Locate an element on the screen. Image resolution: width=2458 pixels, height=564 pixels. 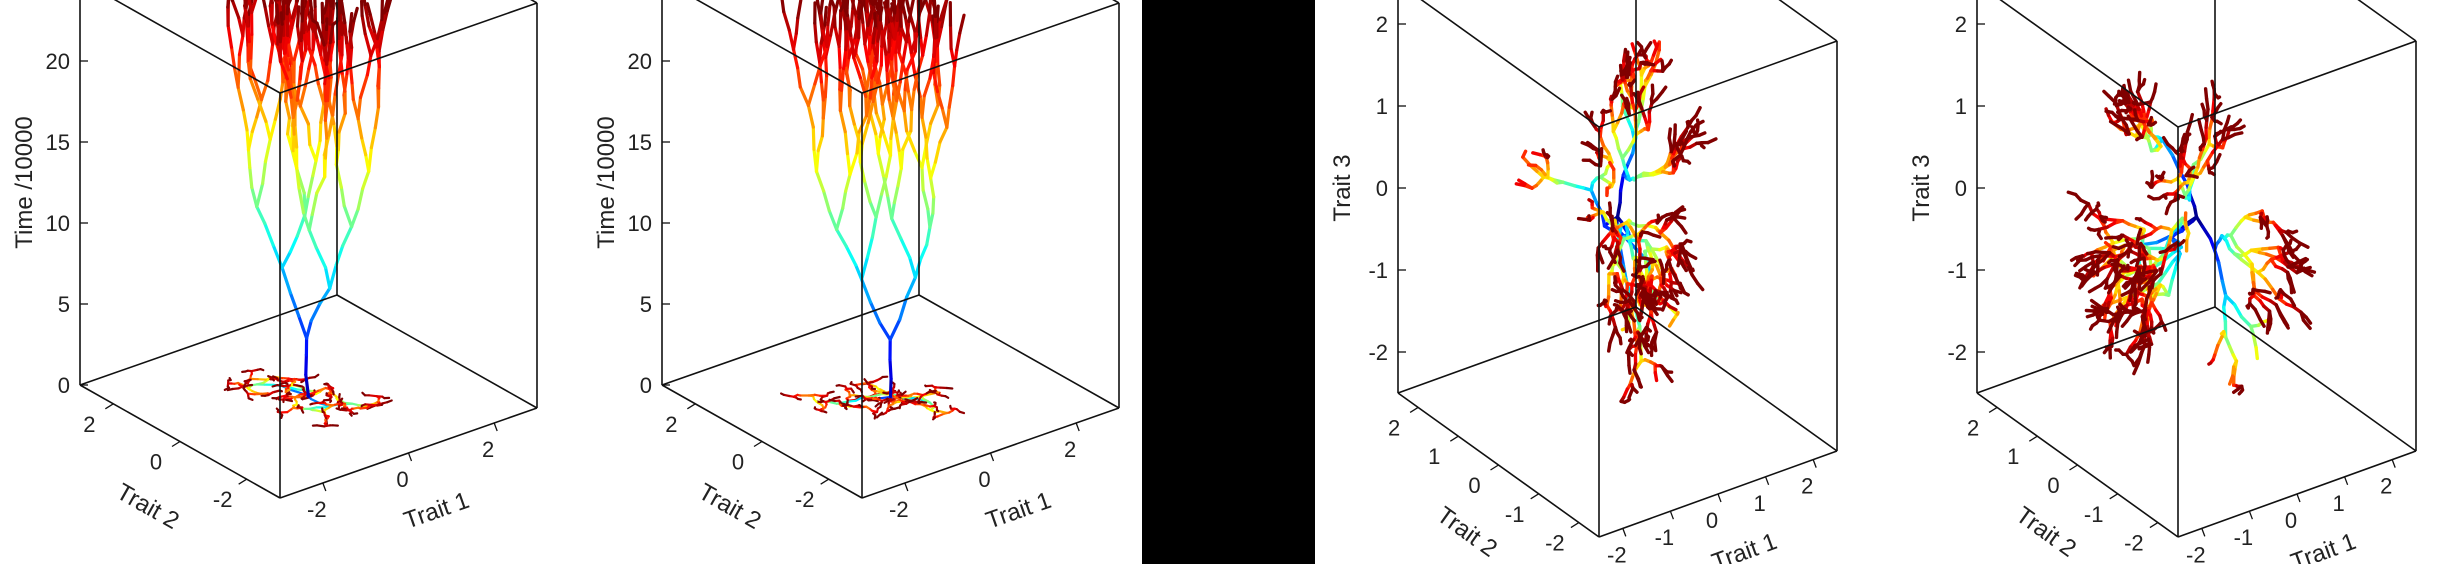
z-axis-label: Trait 3 is located at coordinates (1921, 187).